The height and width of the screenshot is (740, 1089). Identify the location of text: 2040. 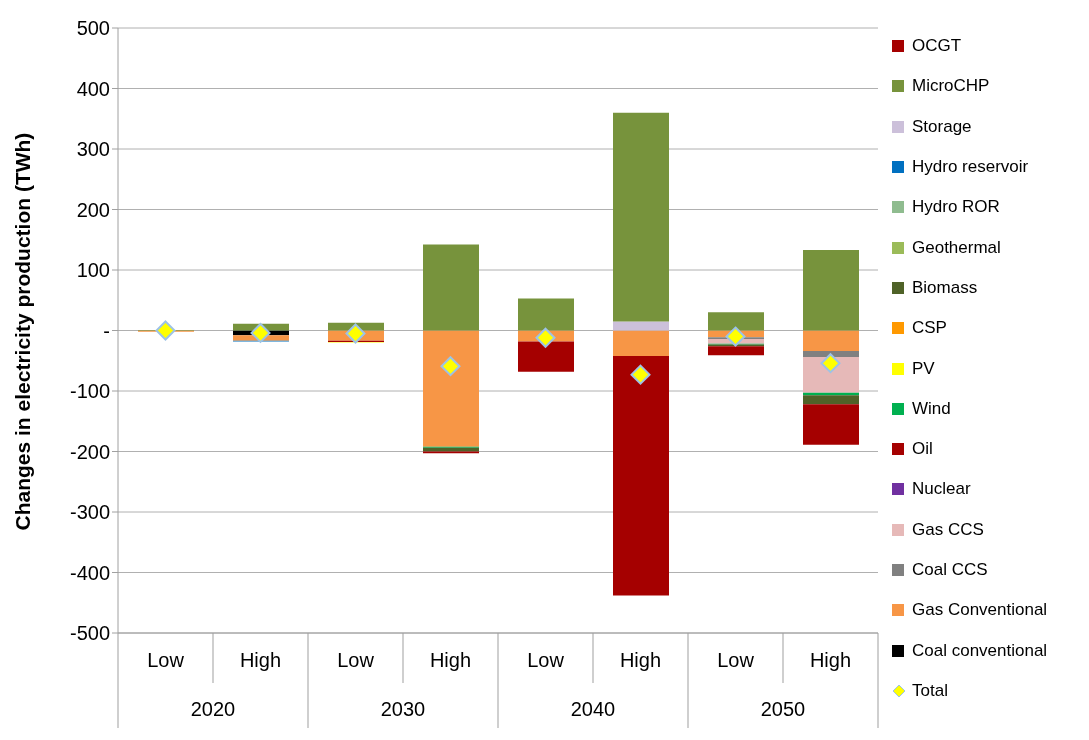
(593, 709).